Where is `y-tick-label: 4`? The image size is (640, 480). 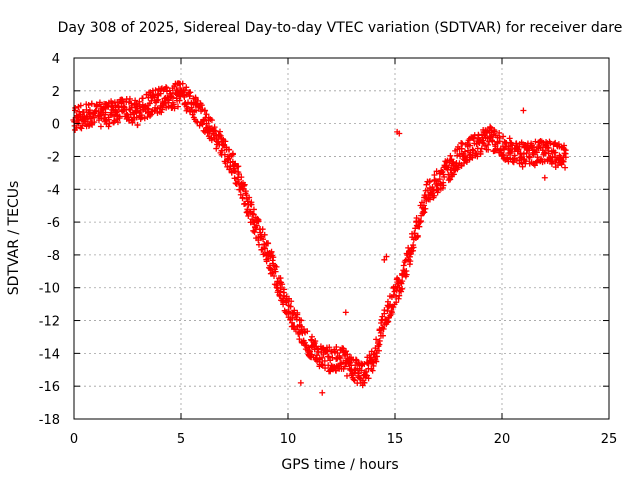 y-tick-label: 4 is located at coordinates (56, 59).